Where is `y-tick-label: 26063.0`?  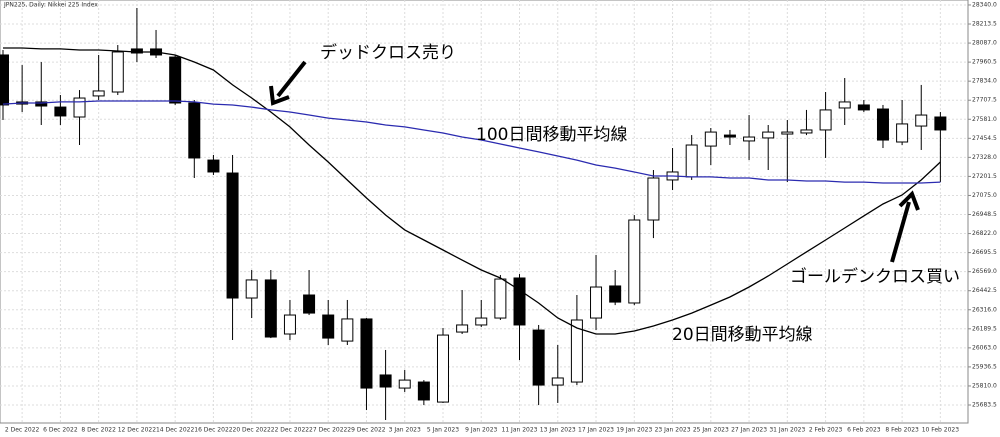 y-tick-label: 26063.0 is located at coordinates (984, 347).